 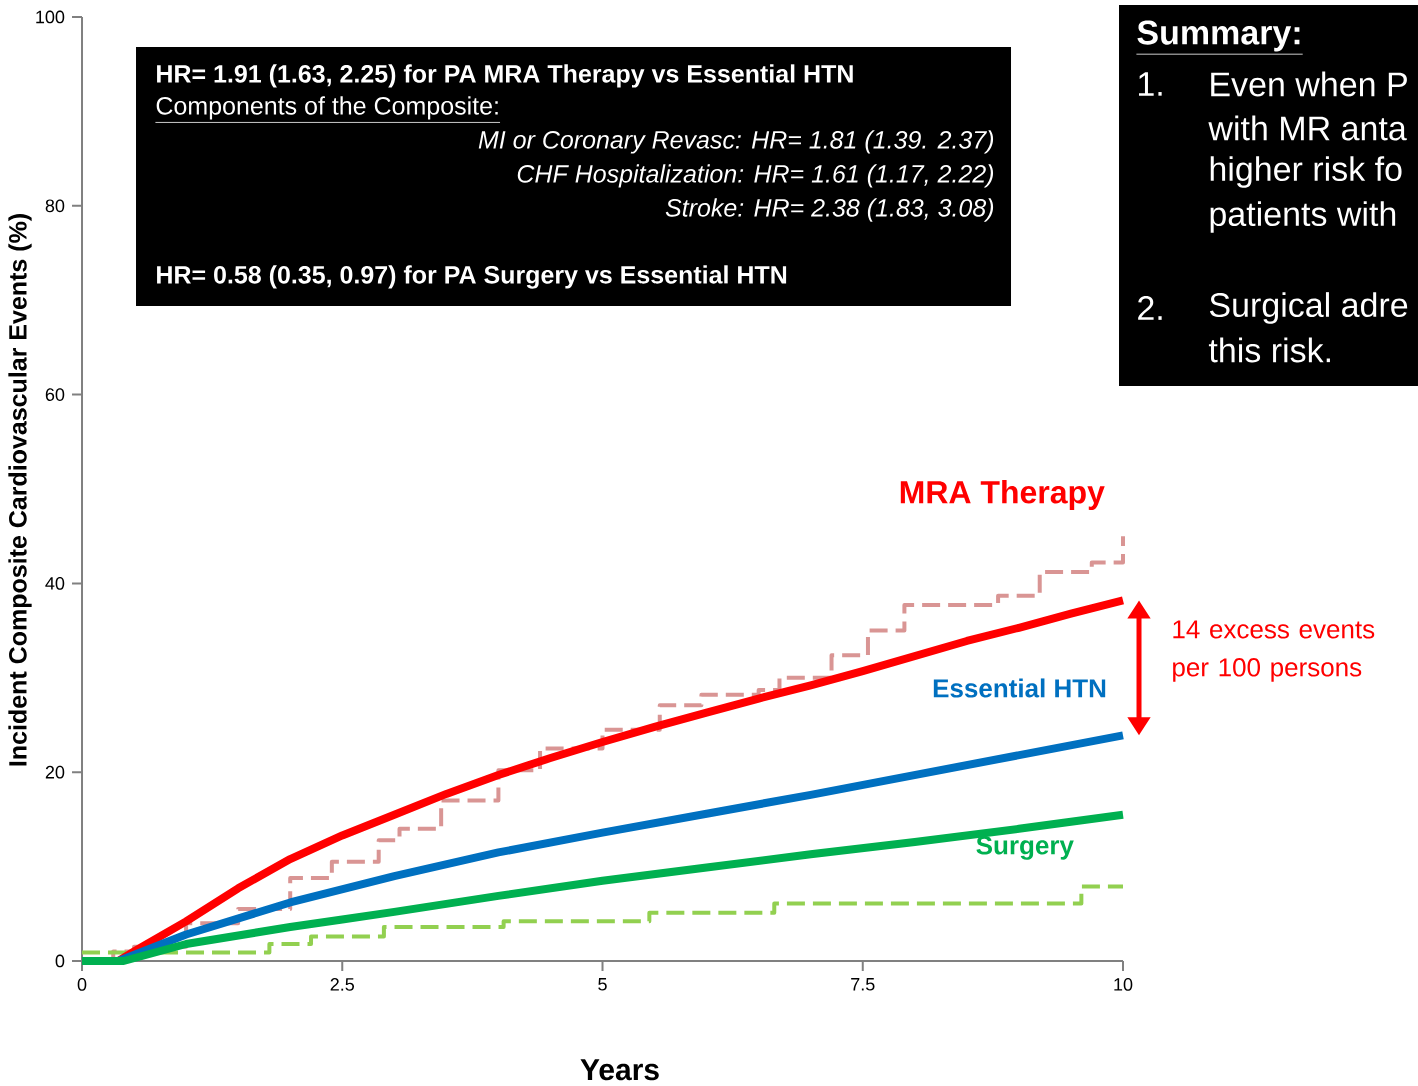 I want to click on text: higher risk fo, so click(x=1306, y=172).